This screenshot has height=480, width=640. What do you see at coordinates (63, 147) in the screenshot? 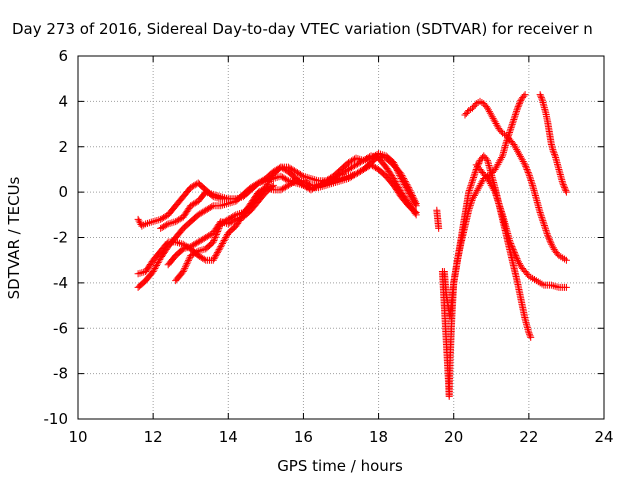
I see `y-tick-label: 2` at bounding box center [63, 147].